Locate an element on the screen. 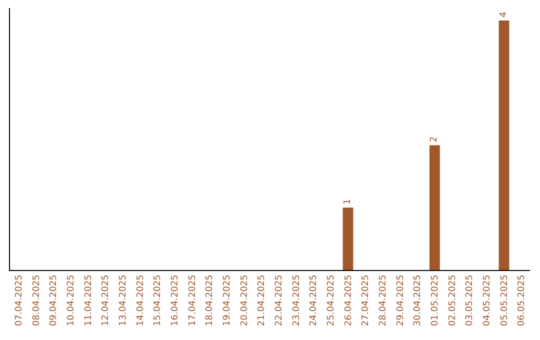 This screenshot has width=540, height=340. x-tick-label: 11.04.2025 is located at coordinates (89, 300).